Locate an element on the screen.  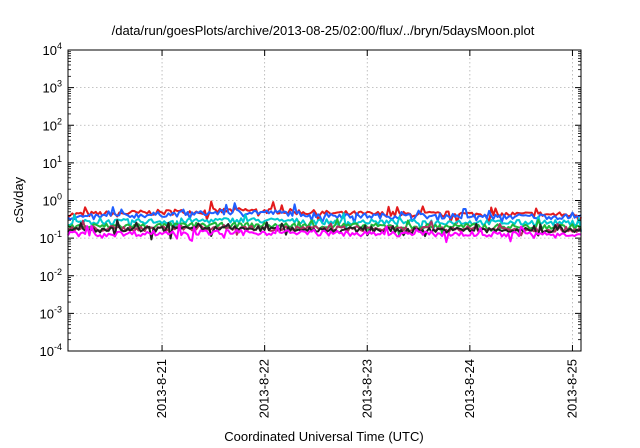
y-tick-label: 10² is located at coordinates (52, 124).